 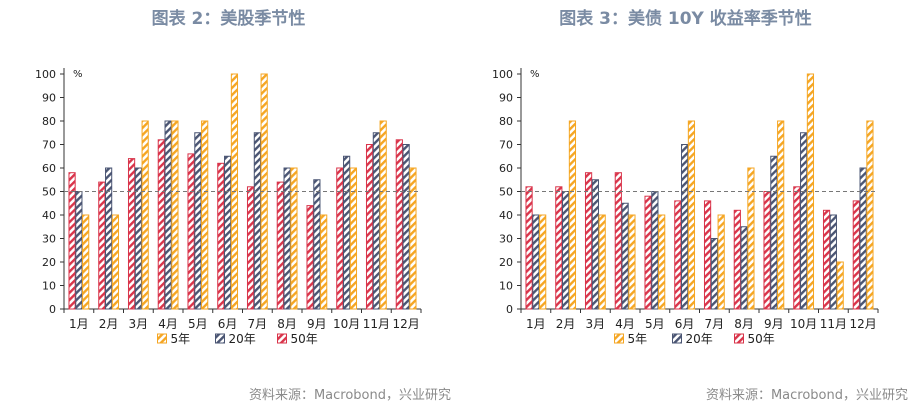 What do you see at coordinates (297, 339) in the screenshot?
I see `legend-item-50y: 50年` at bounding box center [297, 339].